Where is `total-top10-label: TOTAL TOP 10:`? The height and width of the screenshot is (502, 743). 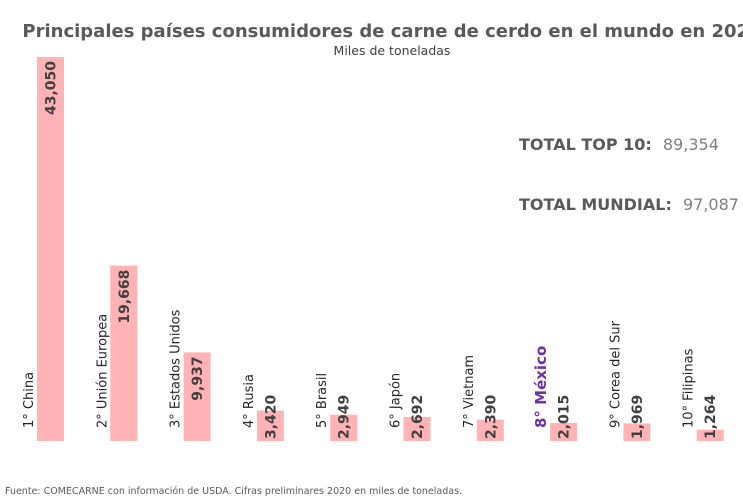
total-top10-label: TOTAL TOP 10: is located at coordinates (585, 144).